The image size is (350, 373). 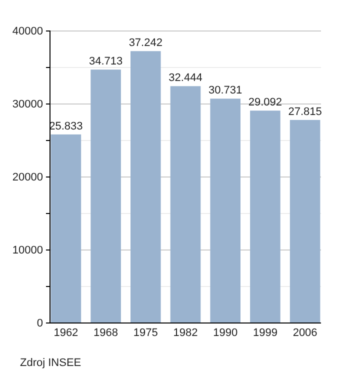 I want to click on data-label: 29.092, so click(x=265, y=102).